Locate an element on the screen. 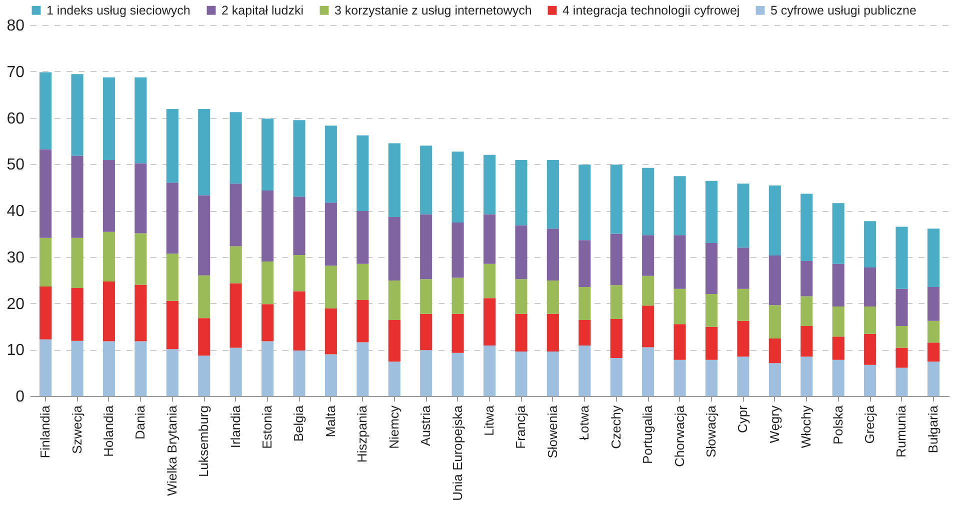 This screenshot has width=959, height=510. legend-label: 4 integracja technologii cyfrowej is located at coordinates (651, 10).